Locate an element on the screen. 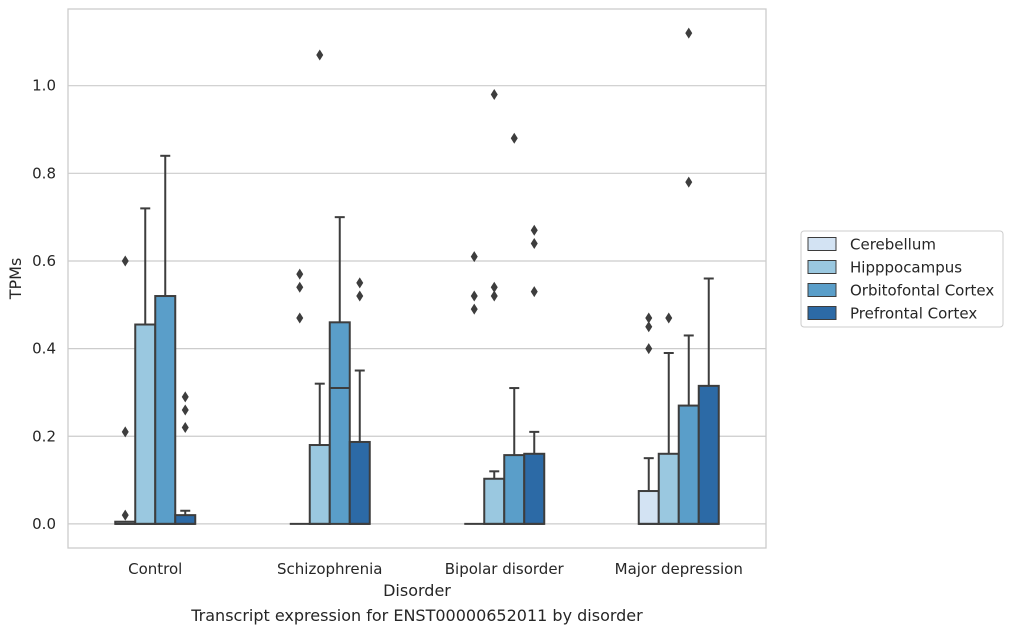 Image resolution: width=1014 pixels, height=634 pixels. x-tick-label: Major depression is located at coordinates (679, 569).